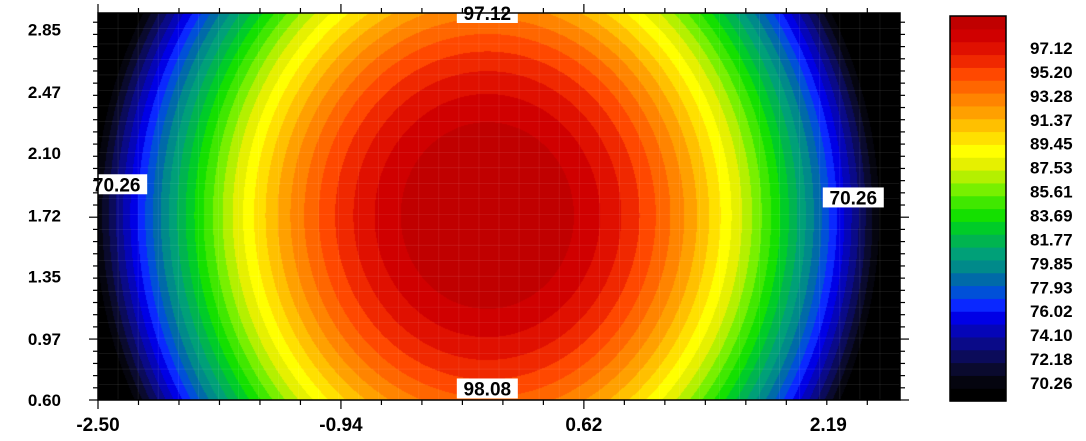 This screenshot has width=1086, height=441. I want to click on colorbar-label: 97.12, so click(1051, 48).